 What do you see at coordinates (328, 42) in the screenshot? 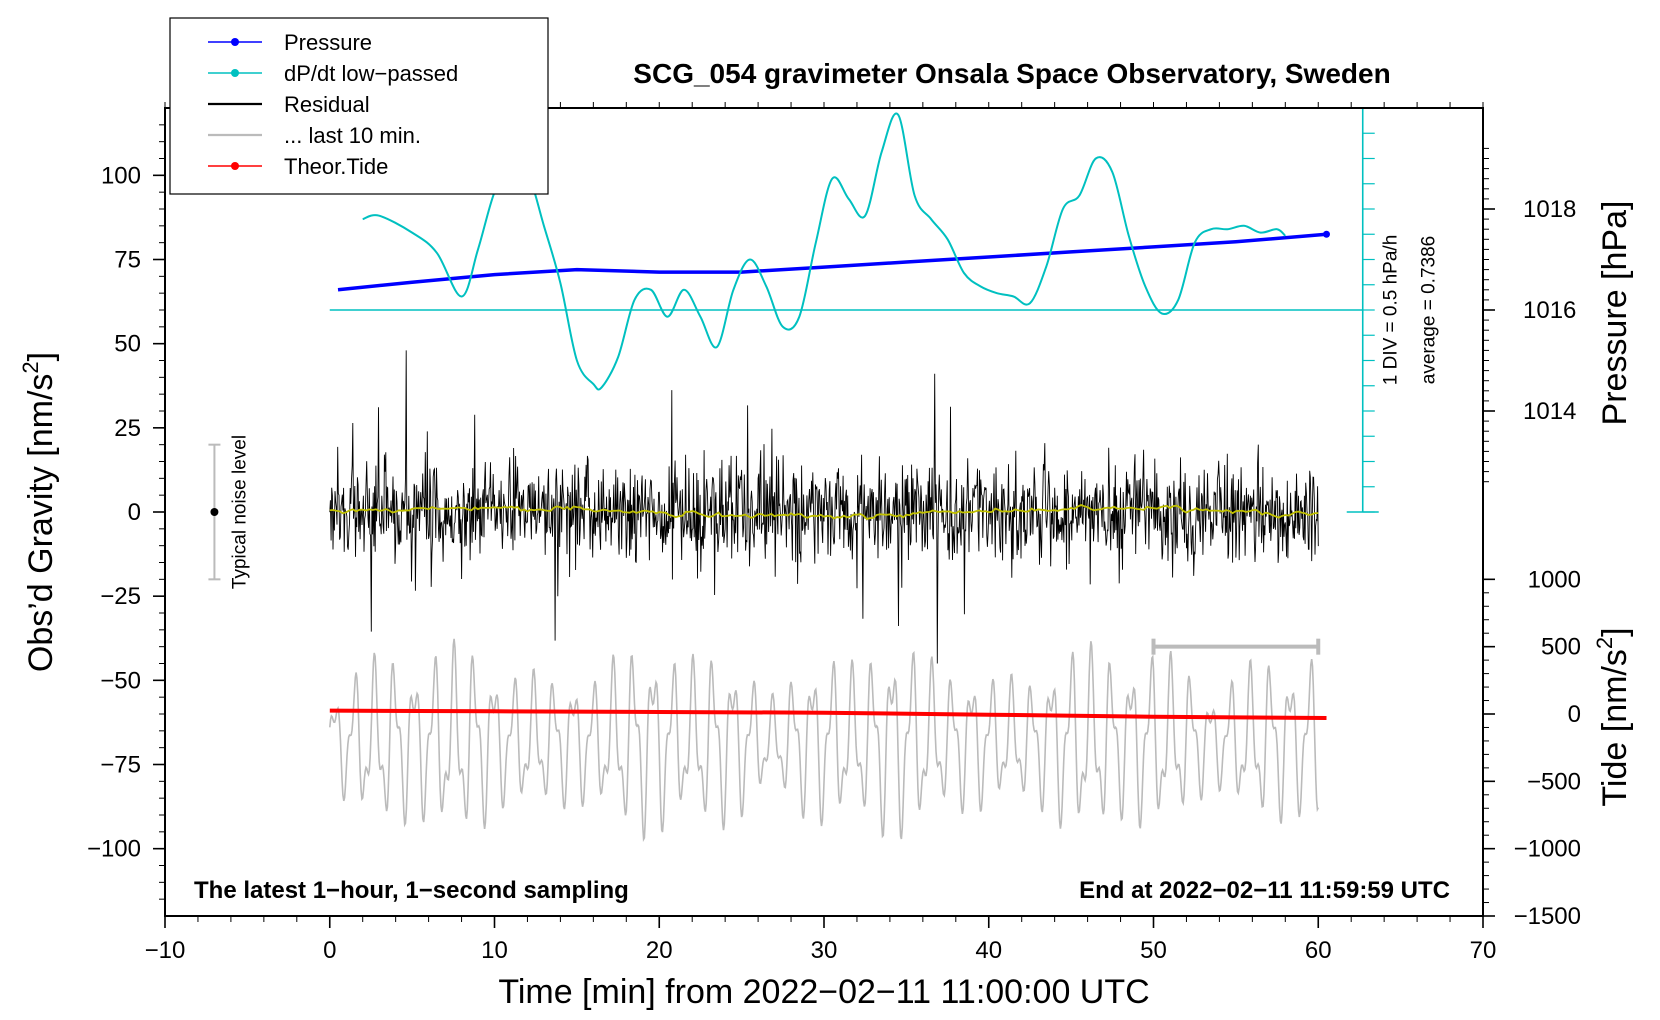
I see `legend-label: Pressure` at bounding box center [328, 42].